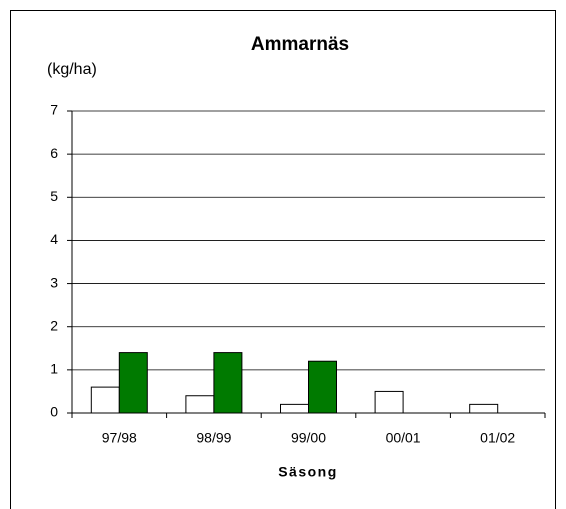 The width and height of the screenshot is (566, 509). Describe the element at coordinates (308, 472) in the screenshot. I see `x-axis-label: Säsong` at that location.